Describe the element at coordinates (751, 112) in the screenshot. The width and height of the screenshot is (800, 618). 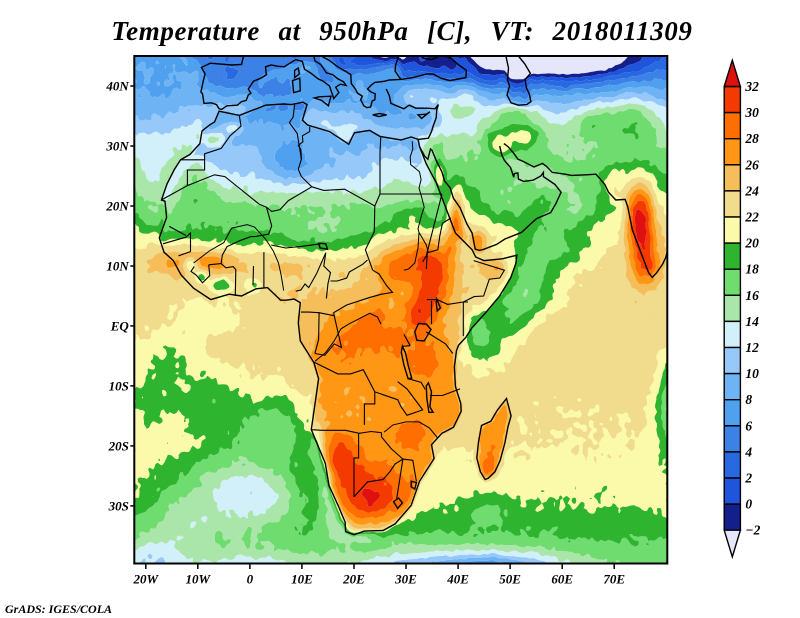
I see `svg-text: 30` at that location.